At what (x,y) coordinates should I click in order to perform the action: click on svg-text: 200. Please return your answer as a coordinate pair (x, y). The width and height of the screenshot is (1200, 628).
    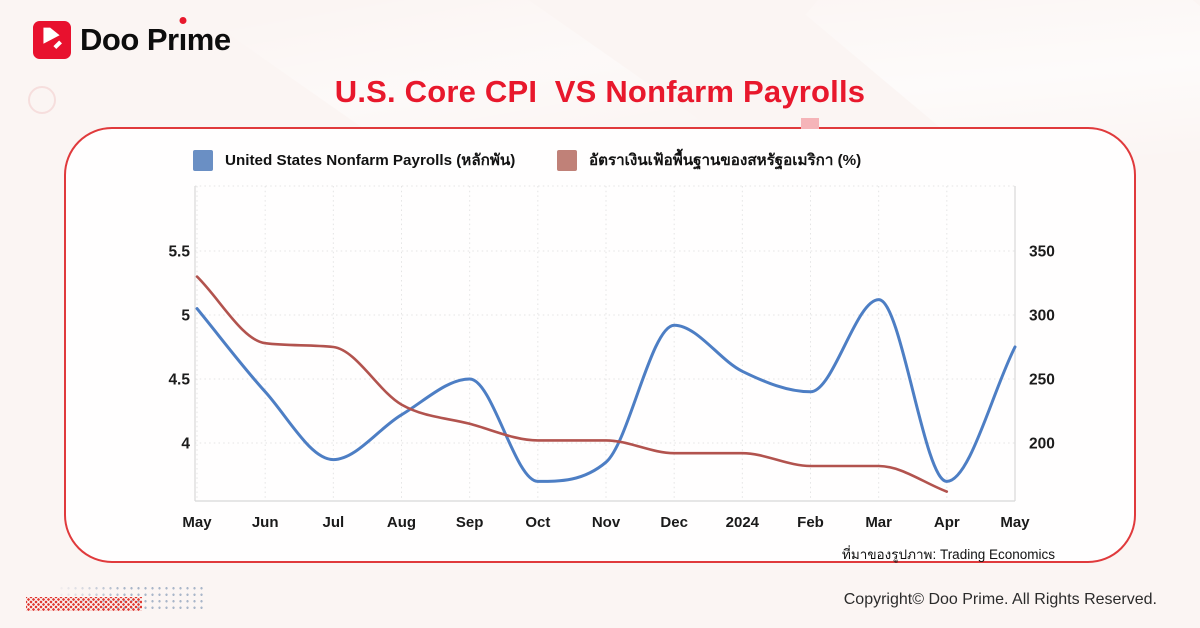
    Looking at the image, I should click on (1042, 444).